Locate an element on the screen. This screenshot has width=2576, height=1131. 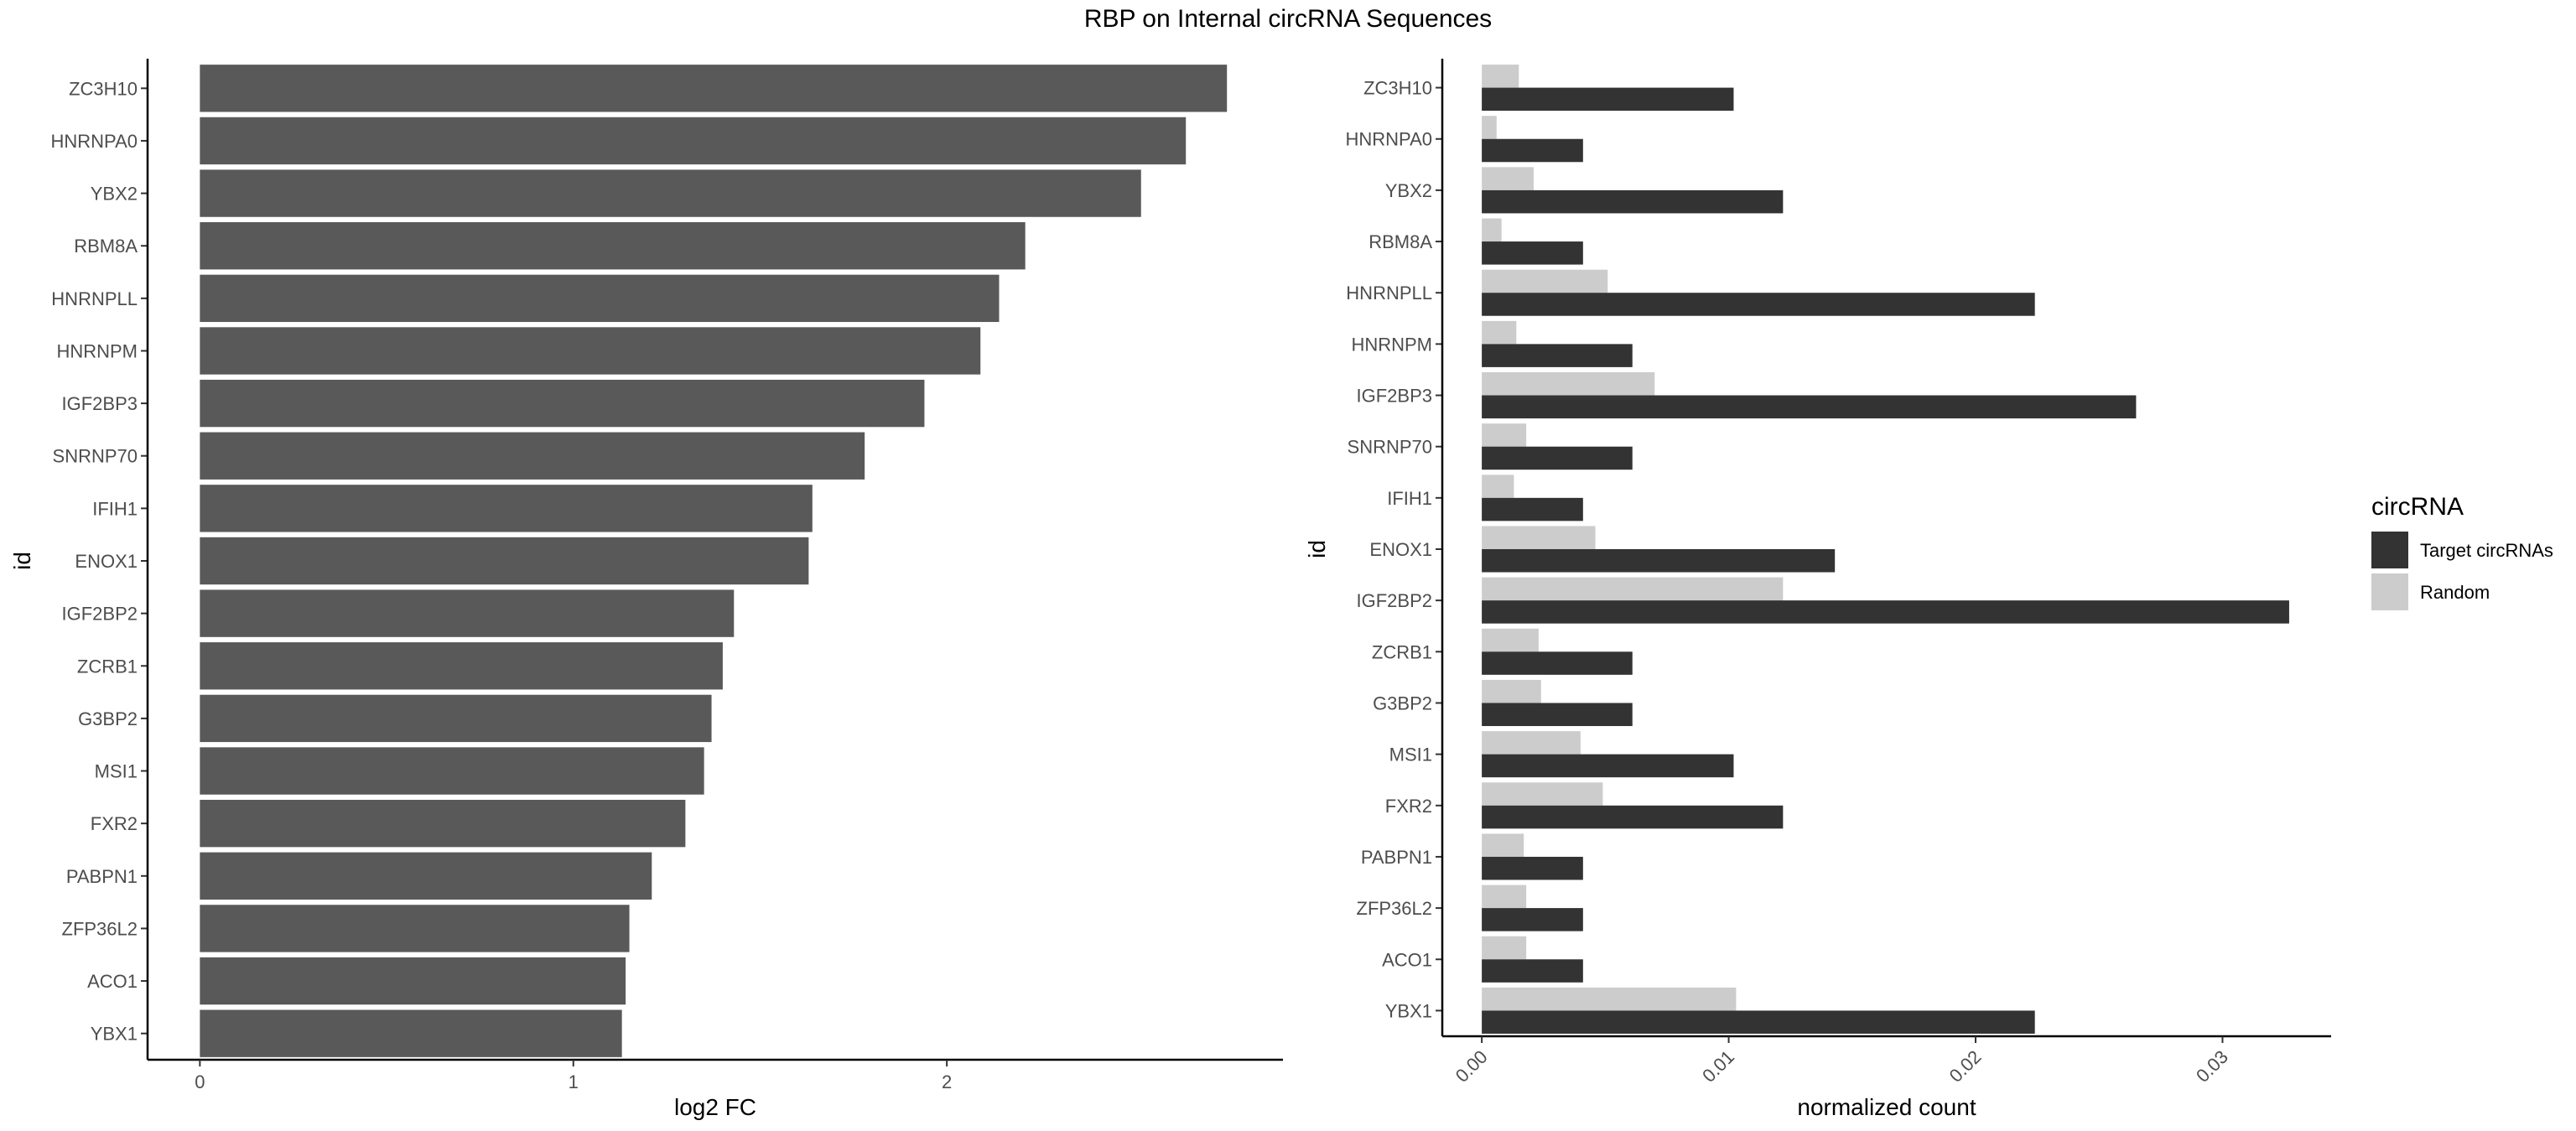
bar-random-hnrnpm is located at coordinates (1499, 332).